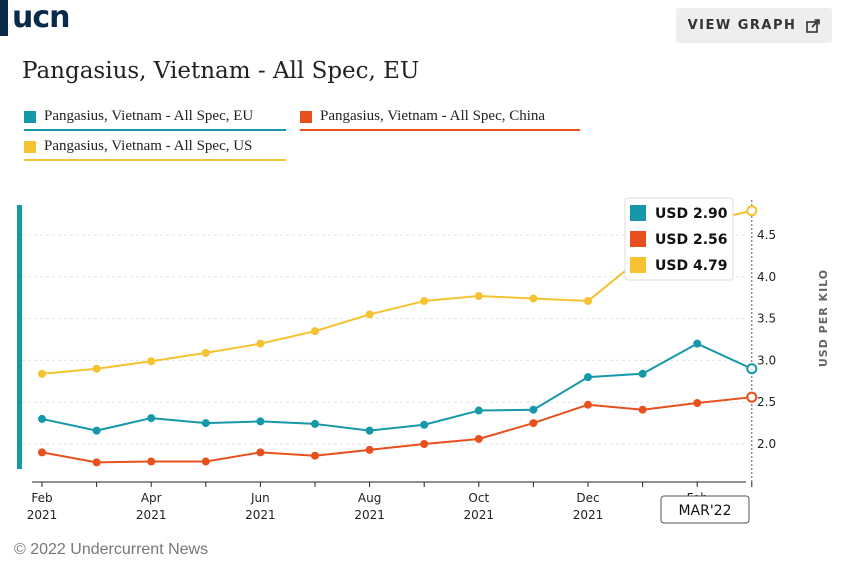  I want to click on x-tick-label-month: Dec, so click(587, 498).